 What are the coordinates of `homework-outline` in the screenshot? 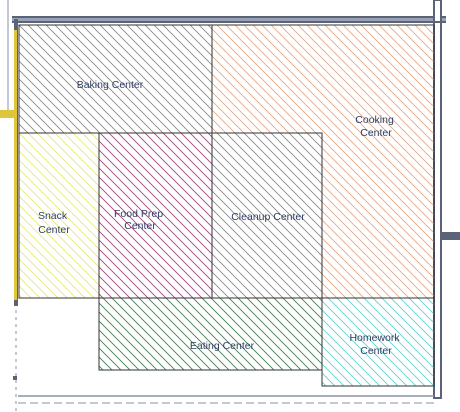 It's located at (378, 342).